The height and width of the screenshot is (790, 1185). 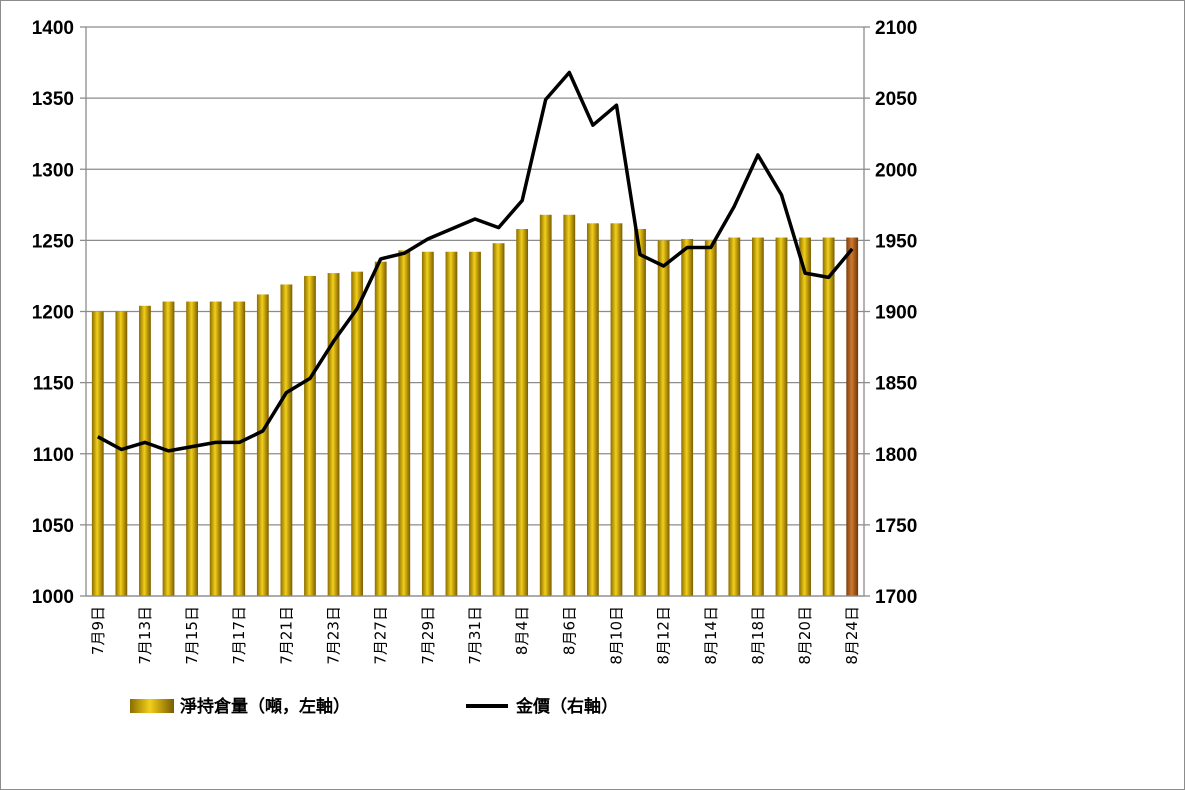 I want to click on x-tick-label: 7月9日, so click(x=98, y=630).